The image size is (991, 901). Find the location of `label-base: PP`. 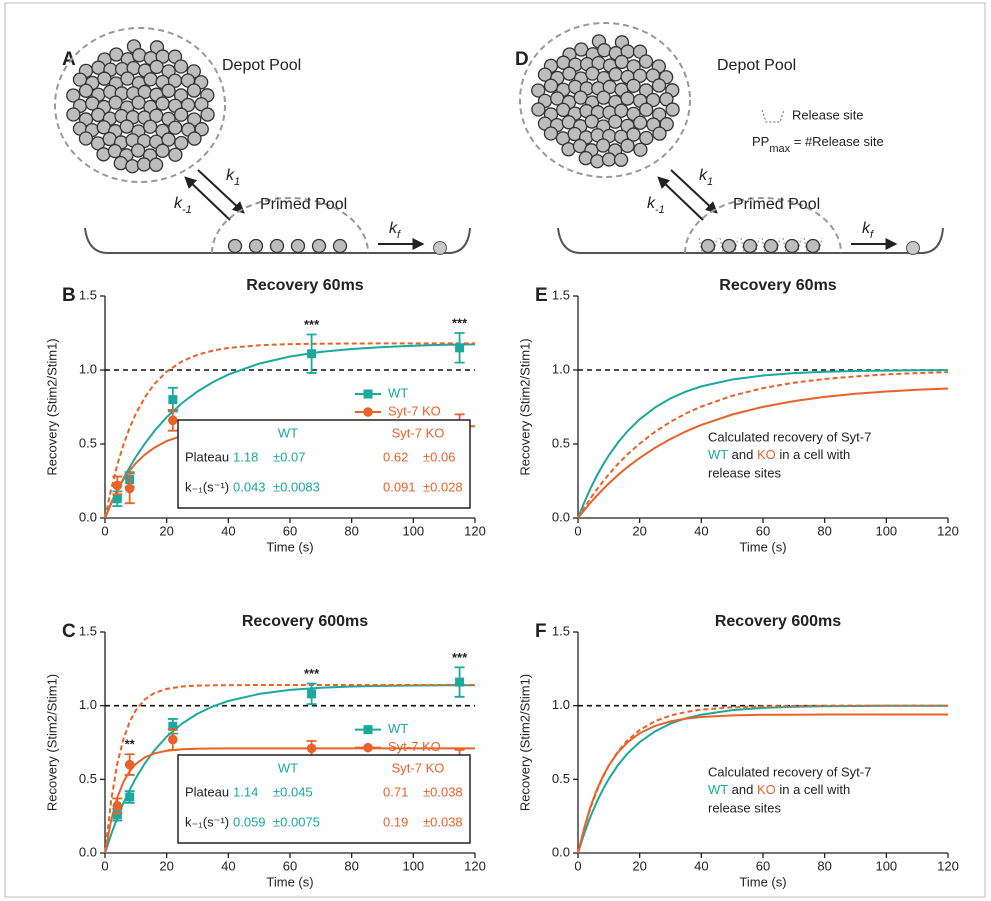

label-base: PP is located at coordinates (760, 141).